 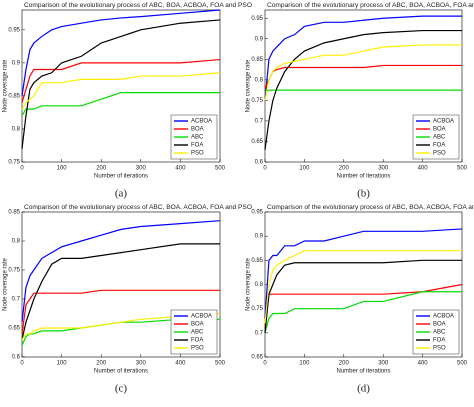 What do you see at coordinates (121, 389) in the screenshot?
I see `caption: (c)` at bounding box center [121, 389].